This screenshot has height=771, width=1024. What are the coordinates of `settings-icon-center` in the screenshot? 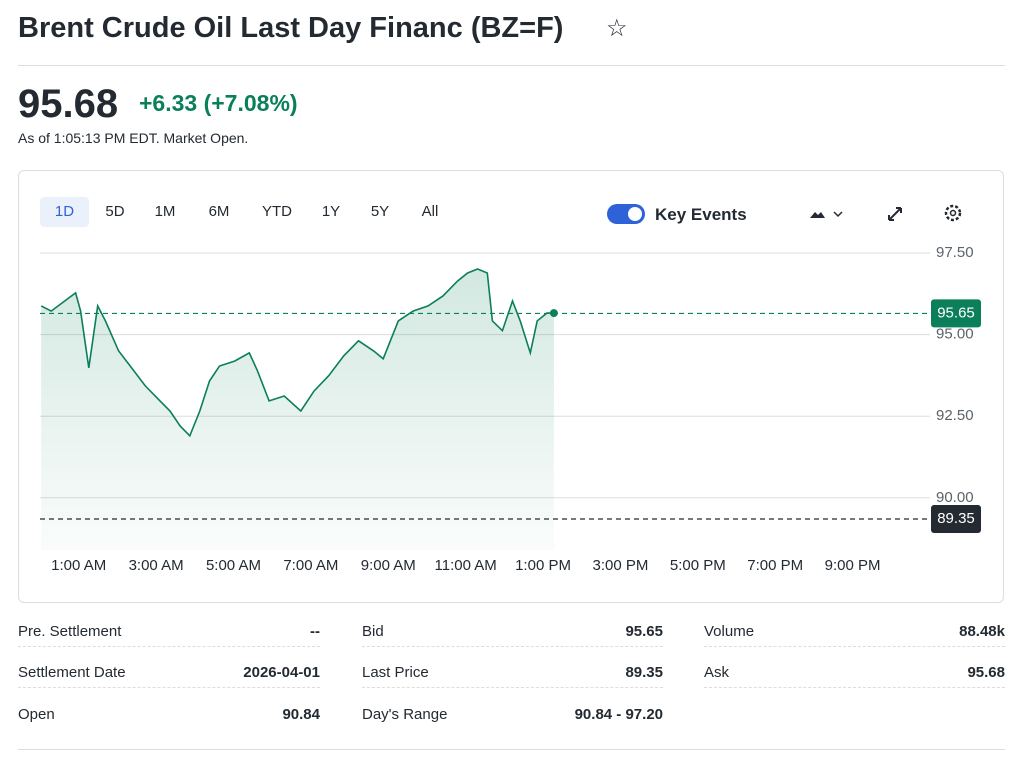 It's located at (953, 213).